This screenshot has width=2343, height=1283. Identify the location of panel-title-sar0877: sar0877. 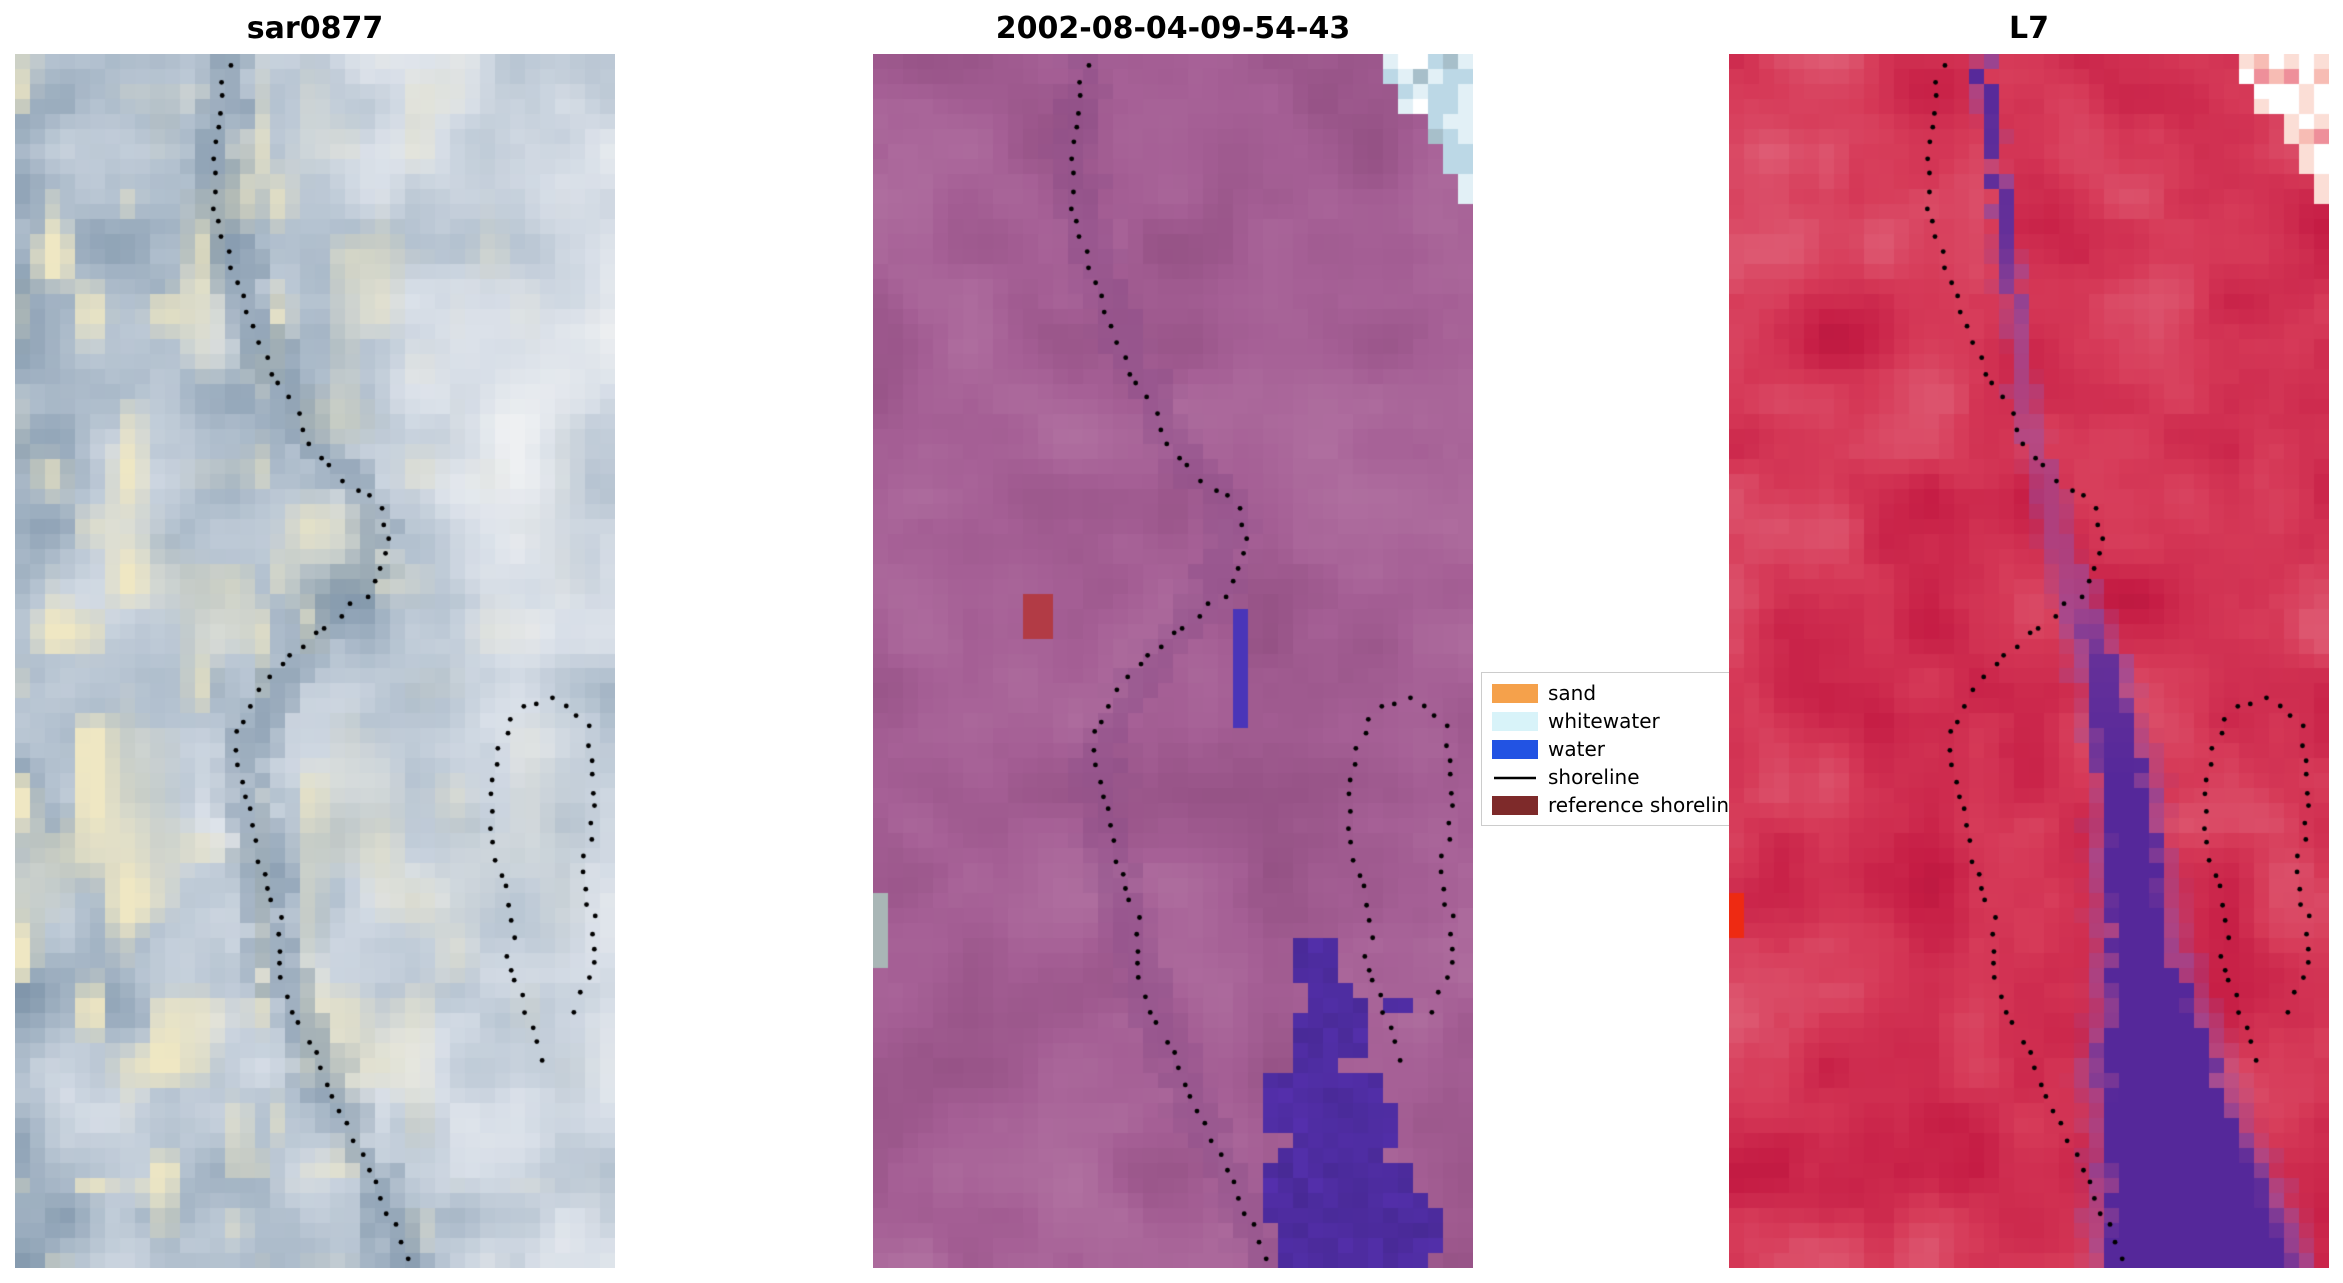
(315, 28).